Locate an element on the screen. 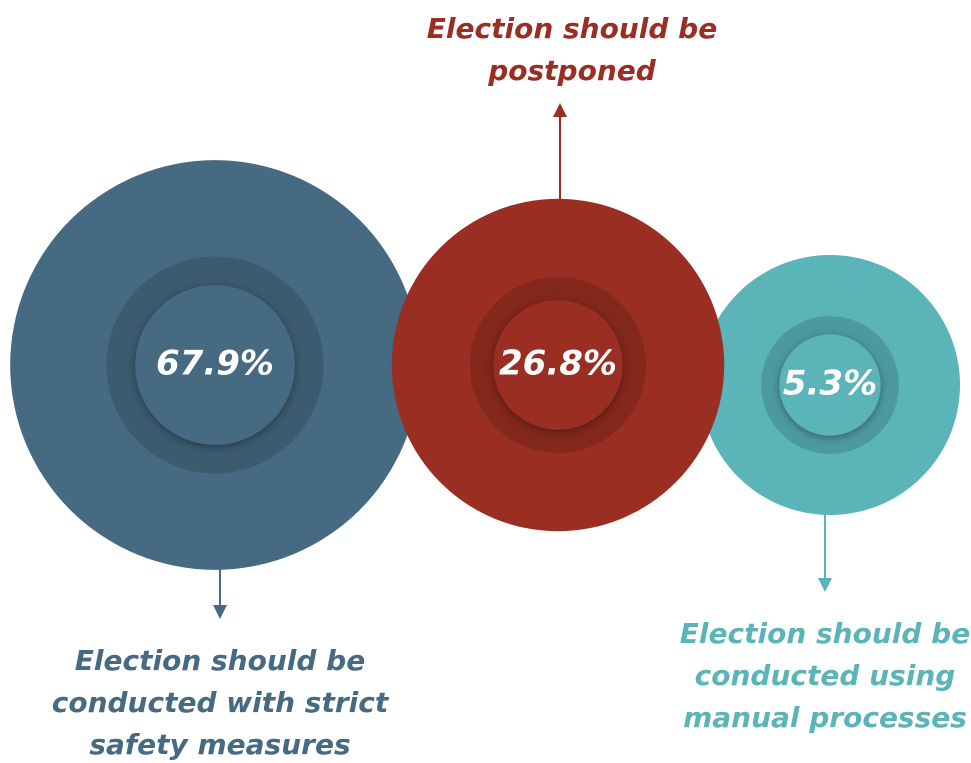 The height and width of the screenshot is (763, 971). category-label: postponed is located at coordinates (572, 70).